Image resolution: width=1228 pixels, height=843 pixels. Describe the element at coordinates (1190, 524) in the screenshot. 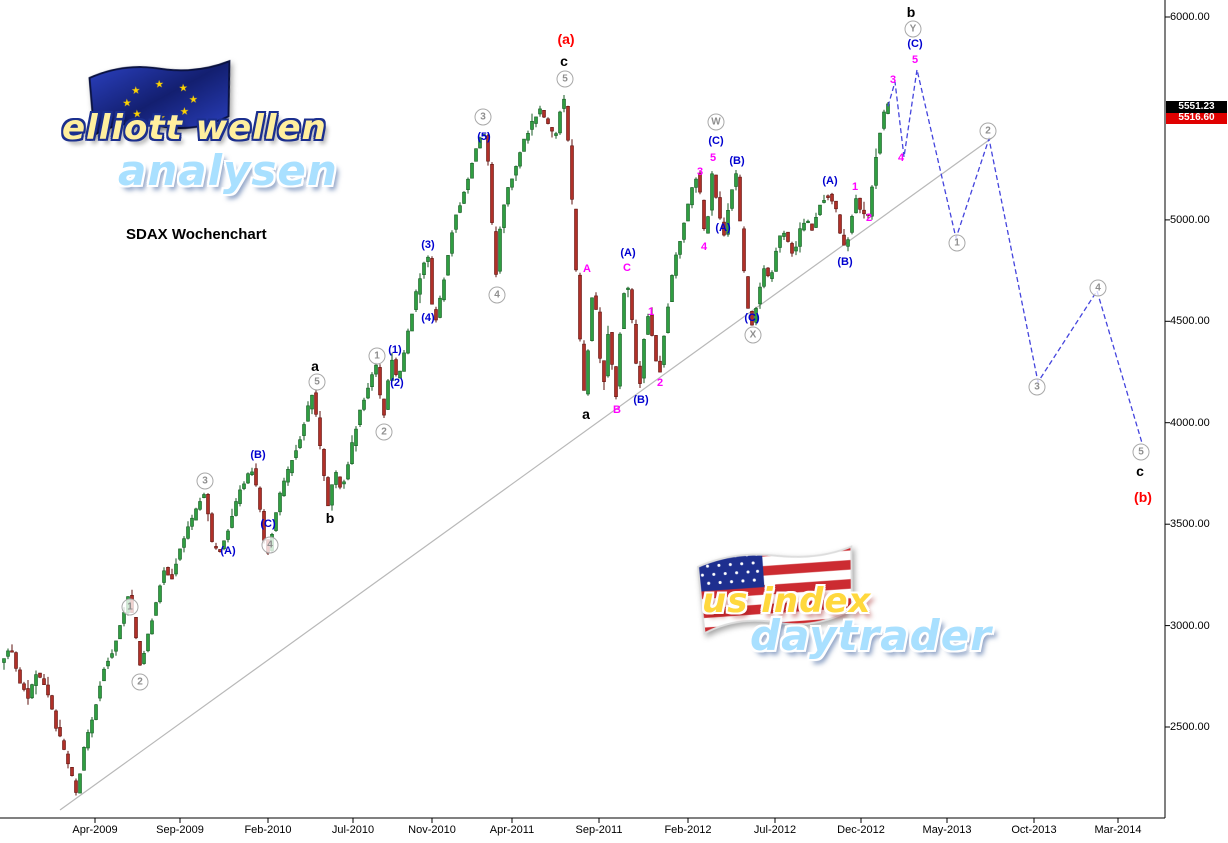

I see `y-axis-label: 3500.00` at that location.